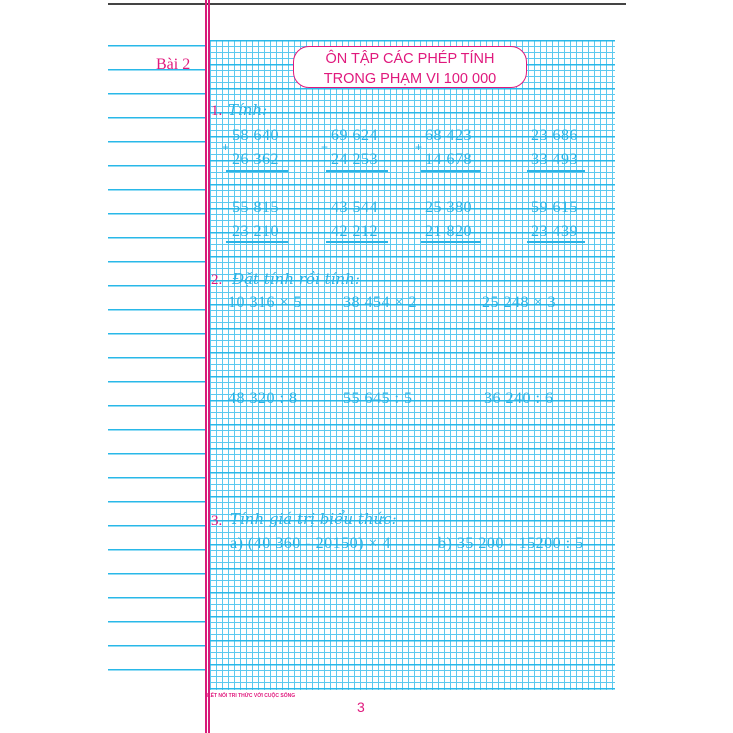 Image resolution: width=733 pixels, height=733 pixels. What do you see at coordinates (354, 135) in the screenshot?
I see `ex1-r1c2-a: 69 624` at bounding box center [354, 135].